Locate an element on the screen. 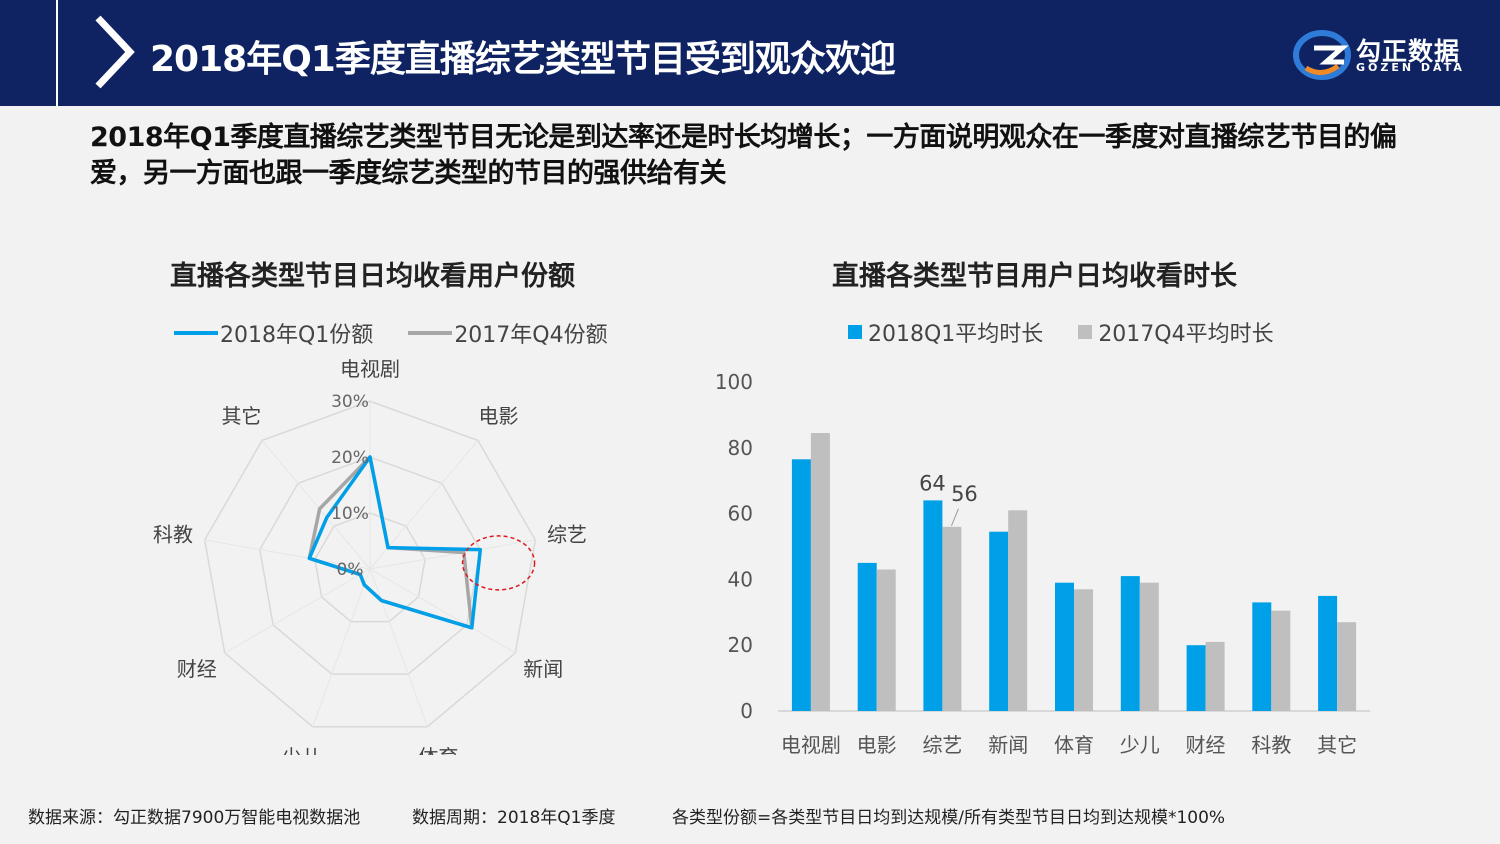 This screenshot has width=1500, height=844. logo-text-en: GOZEN DATA is located at coordinates (1410, 67).